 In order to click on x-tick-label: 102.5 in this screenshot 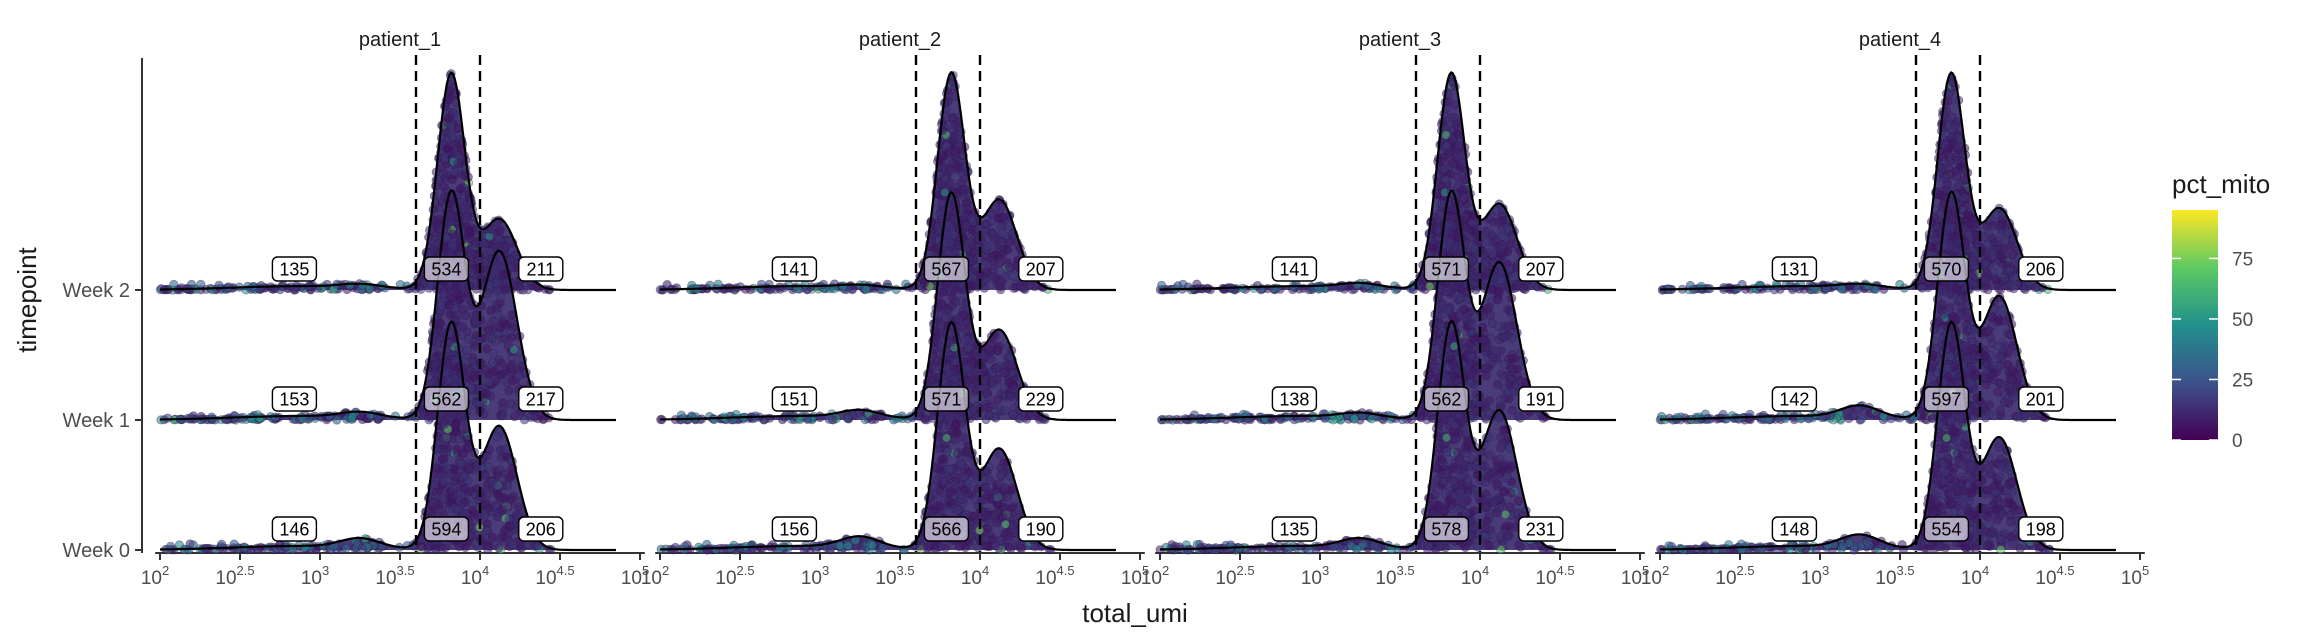, I will do `click(234, 576)`.